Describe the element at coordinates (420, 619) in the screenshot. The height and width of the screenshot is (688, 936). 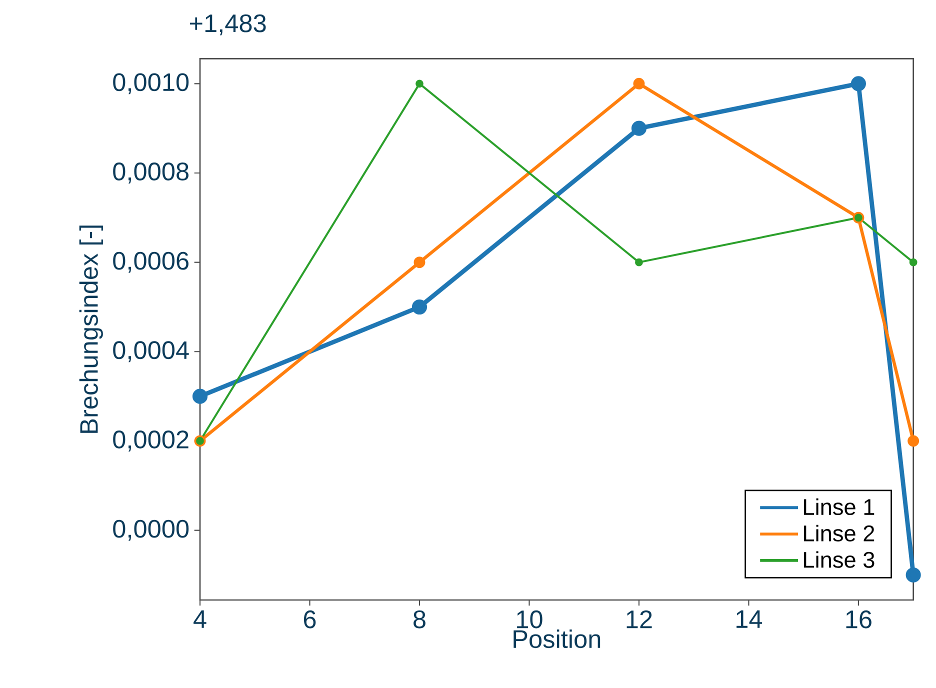
I see `x-tick-label: 8` at that location.